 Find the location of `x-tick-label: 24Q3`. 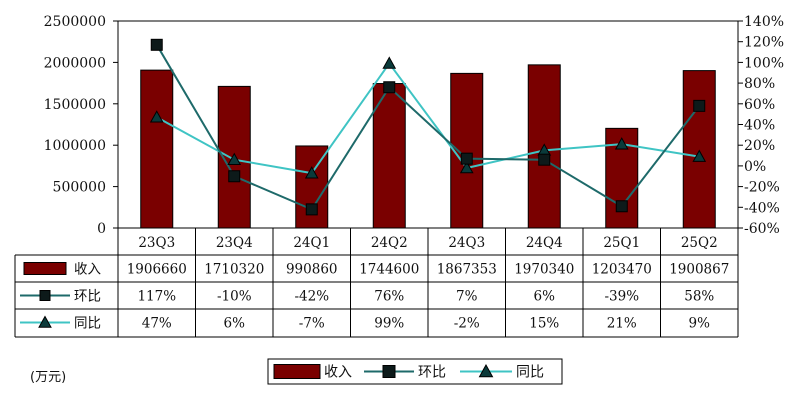

x-tick-label: 24Q3 is located at coordinates (466, 243).